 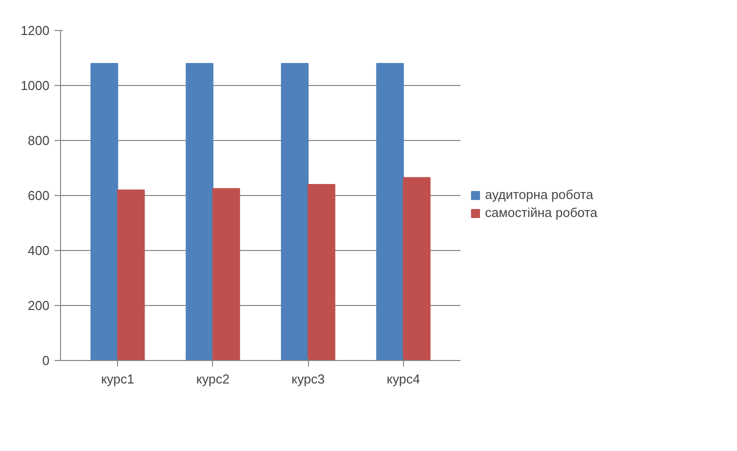 I want to click on y-tick-label: 1000, so click(x=35, y=85).